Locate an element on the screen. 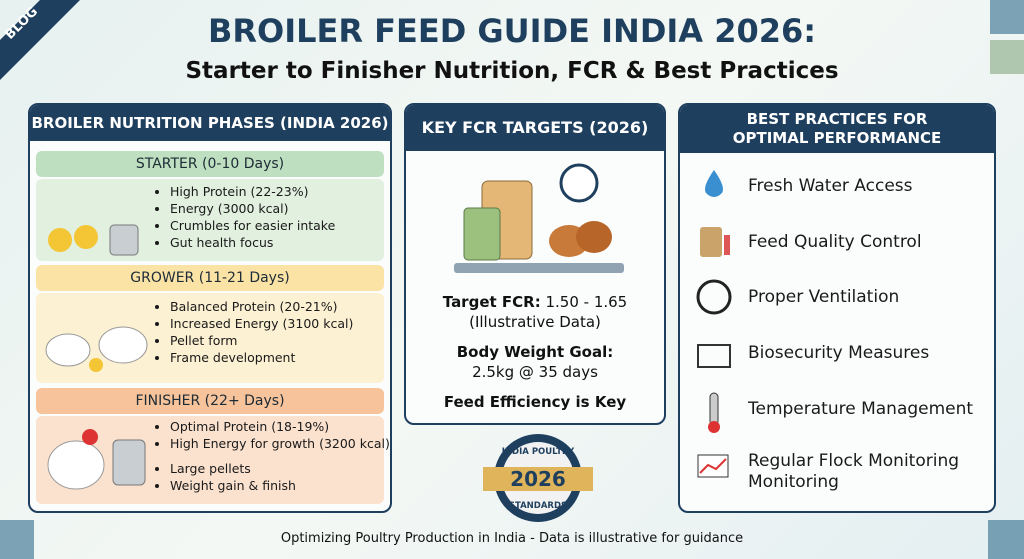 The image size is (1024, 559). text: Weight gain & finish is located at coordinates (280, 485).